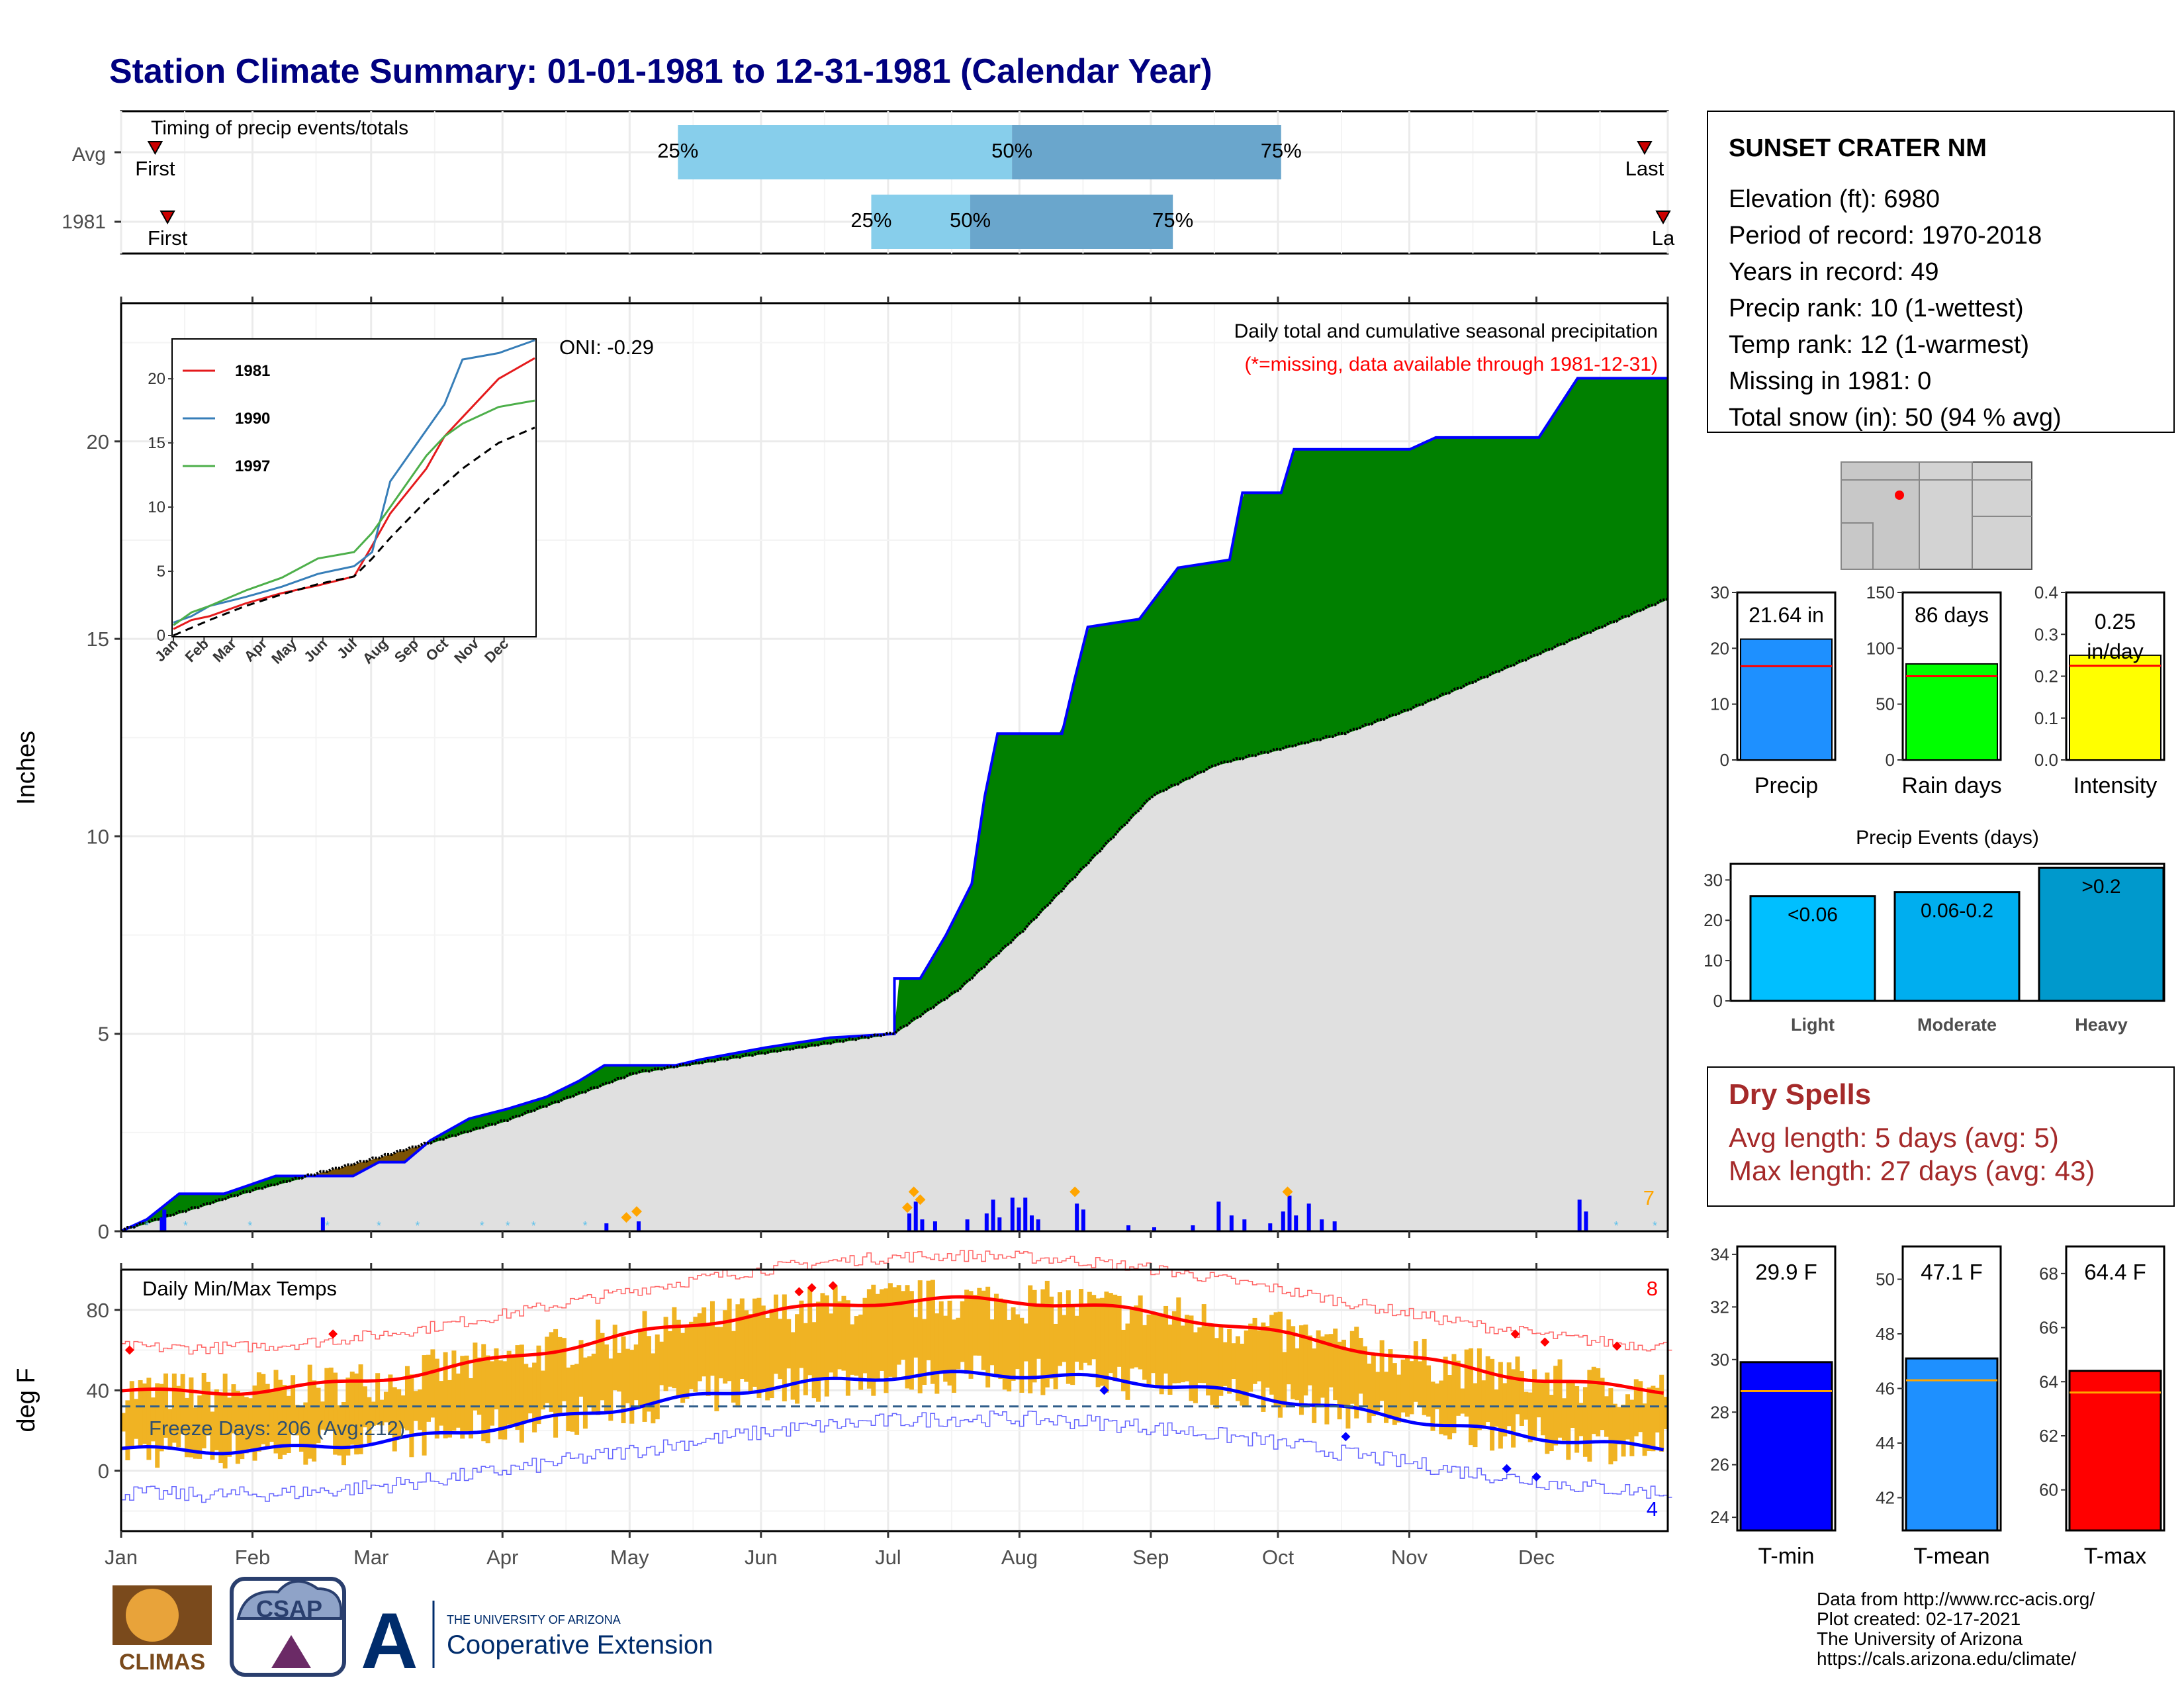 The height and width of the screenshot is (1688, 2184). I want to click on inset-ytick-label: 20, so click(156, 379).